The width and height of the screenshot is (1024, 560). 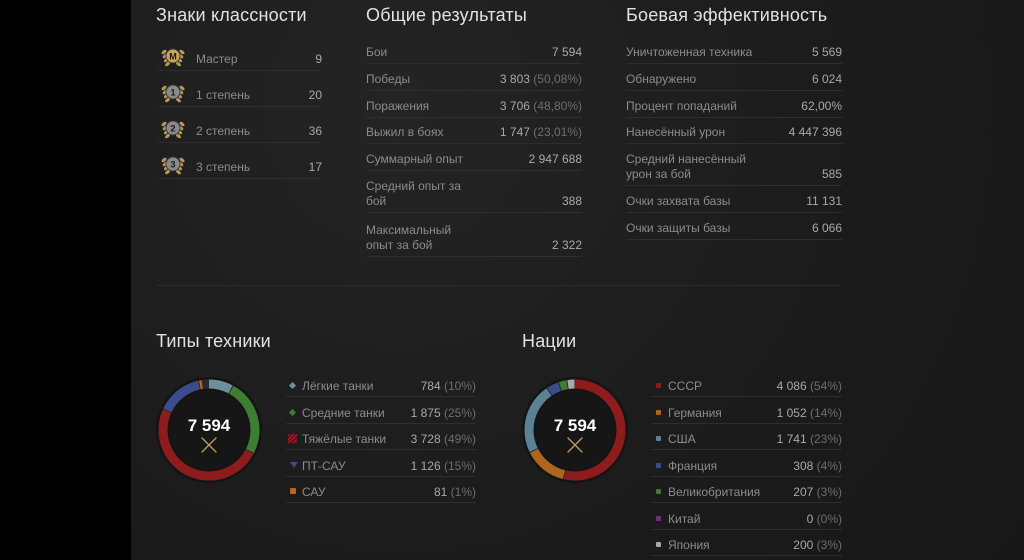 What do you see at coordinates (223, 131) in the screenshot?
I see `badge-label: 2 степень` at bounding box center [223, 131].